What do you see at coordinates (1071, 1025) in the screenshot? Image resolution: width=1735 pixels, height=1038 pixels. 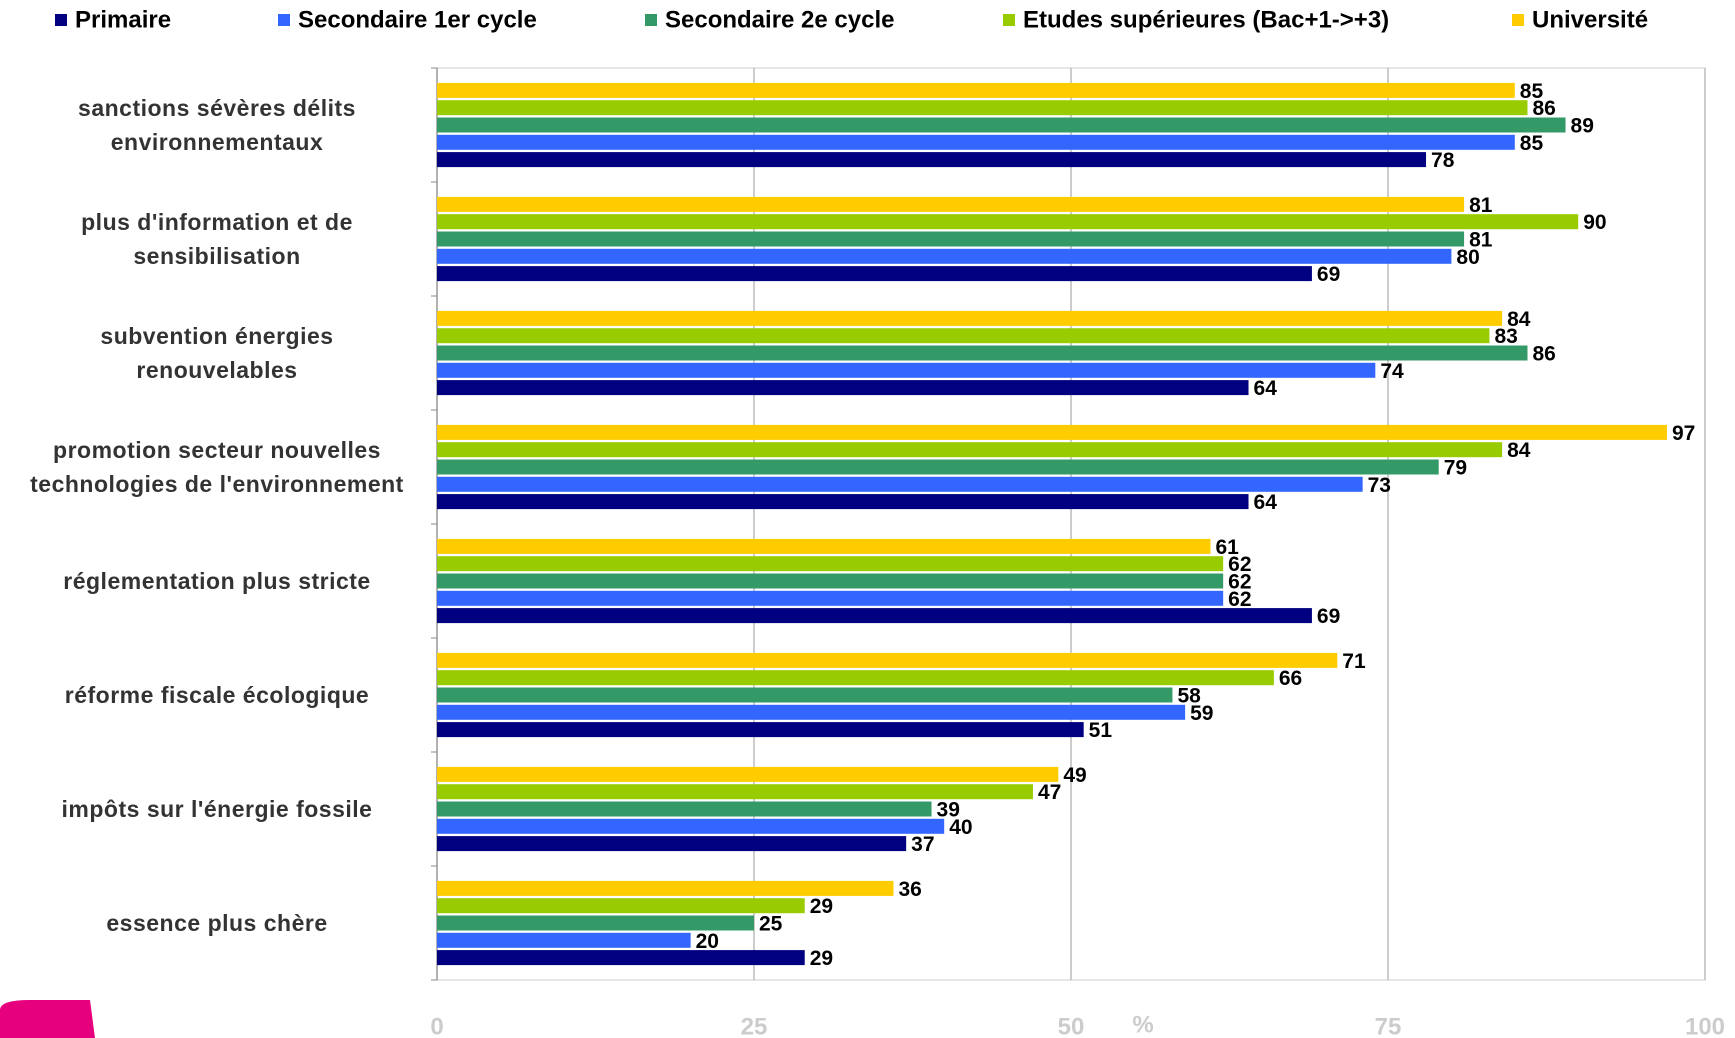 I see `x-tick-label: 50` at bounding box center [1071, 1025].